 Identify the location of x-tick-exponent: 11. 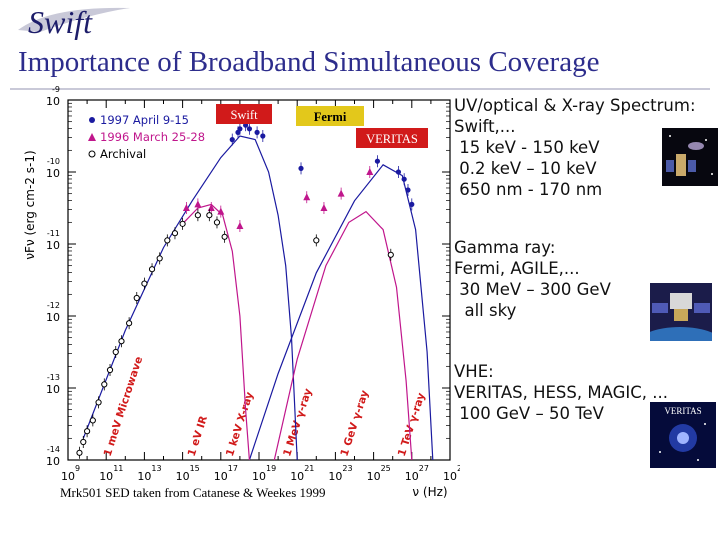
(118, 468).